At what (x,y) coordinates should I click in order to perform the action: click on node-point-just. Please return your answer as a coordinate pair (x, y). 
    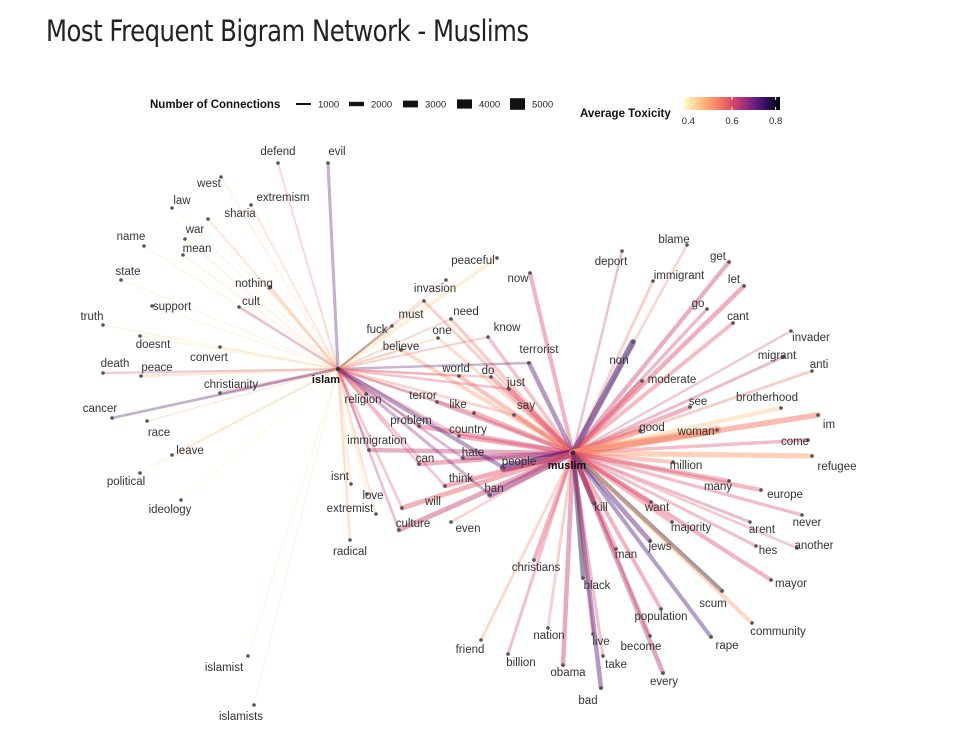
    Looking at the image, I should click on (509, 389).